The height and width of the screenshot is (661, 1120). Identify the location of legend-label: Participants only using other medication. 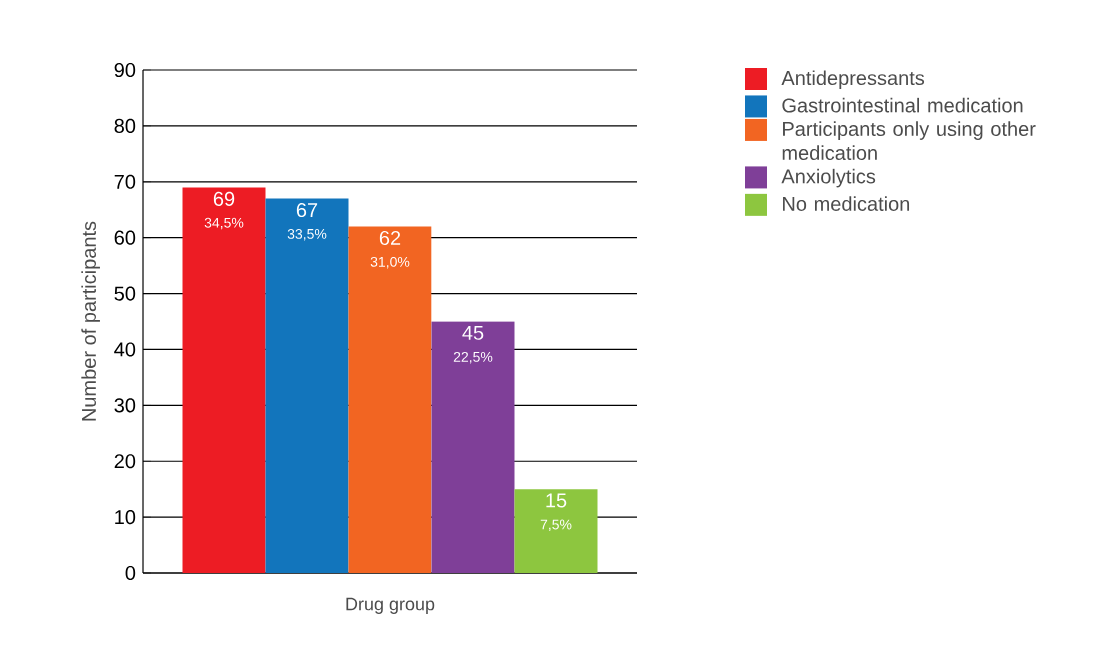
(909, 141).